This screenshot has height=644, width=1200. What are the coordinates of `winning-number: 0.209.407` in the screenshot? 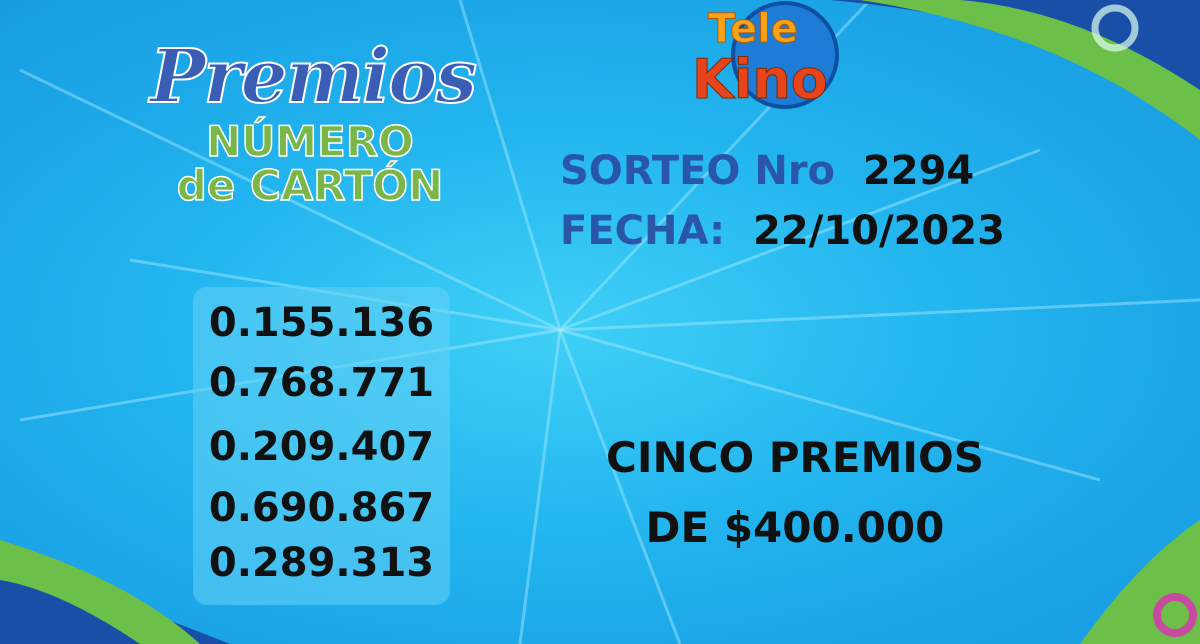 It's located at (321, 447).